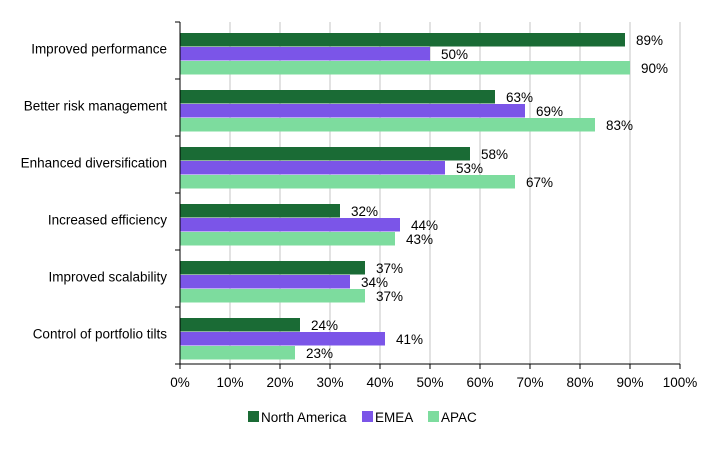 The image size is (717, 458). Describe the element at coordinates (394, 417) in the screenshot. I see `legend-label: EMEA` at that location.